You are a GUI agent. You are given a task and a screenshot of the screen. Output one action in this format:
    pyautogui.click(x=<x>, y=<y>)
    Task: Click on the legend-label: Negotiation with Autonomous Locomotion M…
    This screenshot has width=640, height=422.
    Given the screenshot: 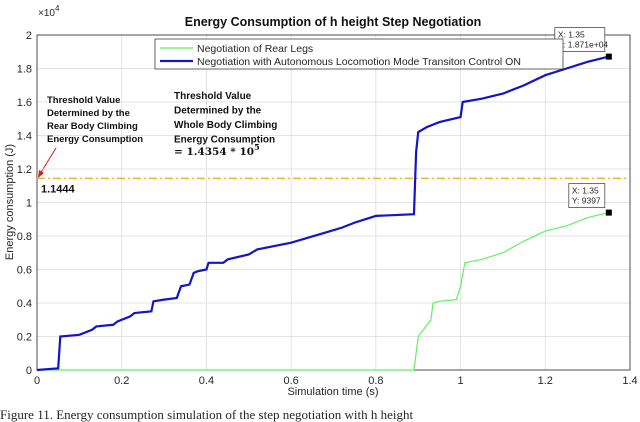 What is the action you would take?
    pyautogui.click(x=359, y=62)
    